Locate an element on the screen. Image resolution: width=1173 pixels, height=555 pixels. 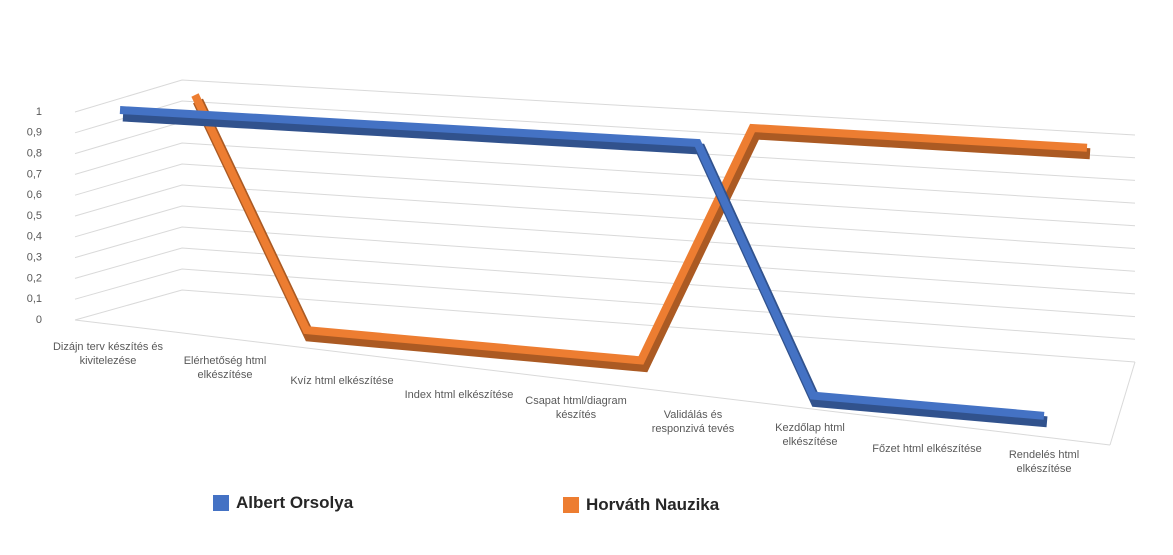
legend-label: Horváth Nauzika is located at coordinates (653, 504).